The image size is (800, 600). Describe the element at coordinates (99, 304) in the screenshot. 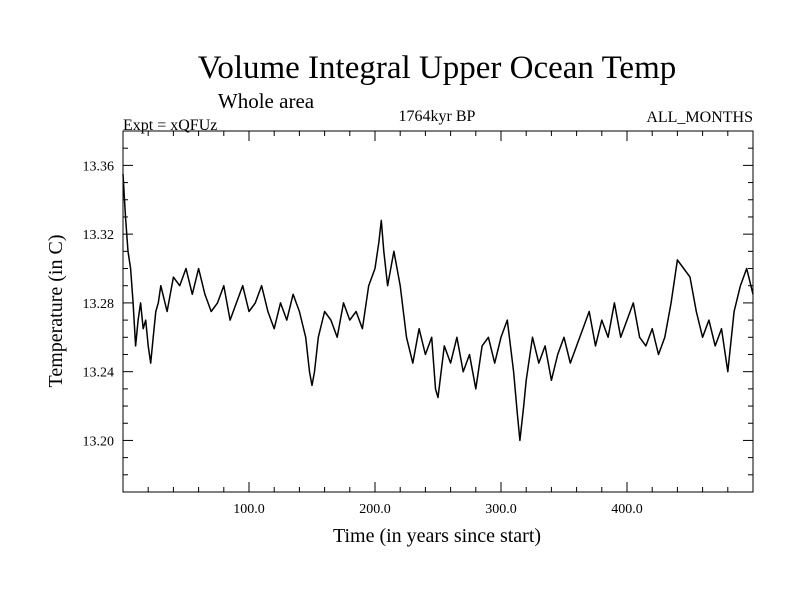

I see `y-tick-label: 13.28` at that location.